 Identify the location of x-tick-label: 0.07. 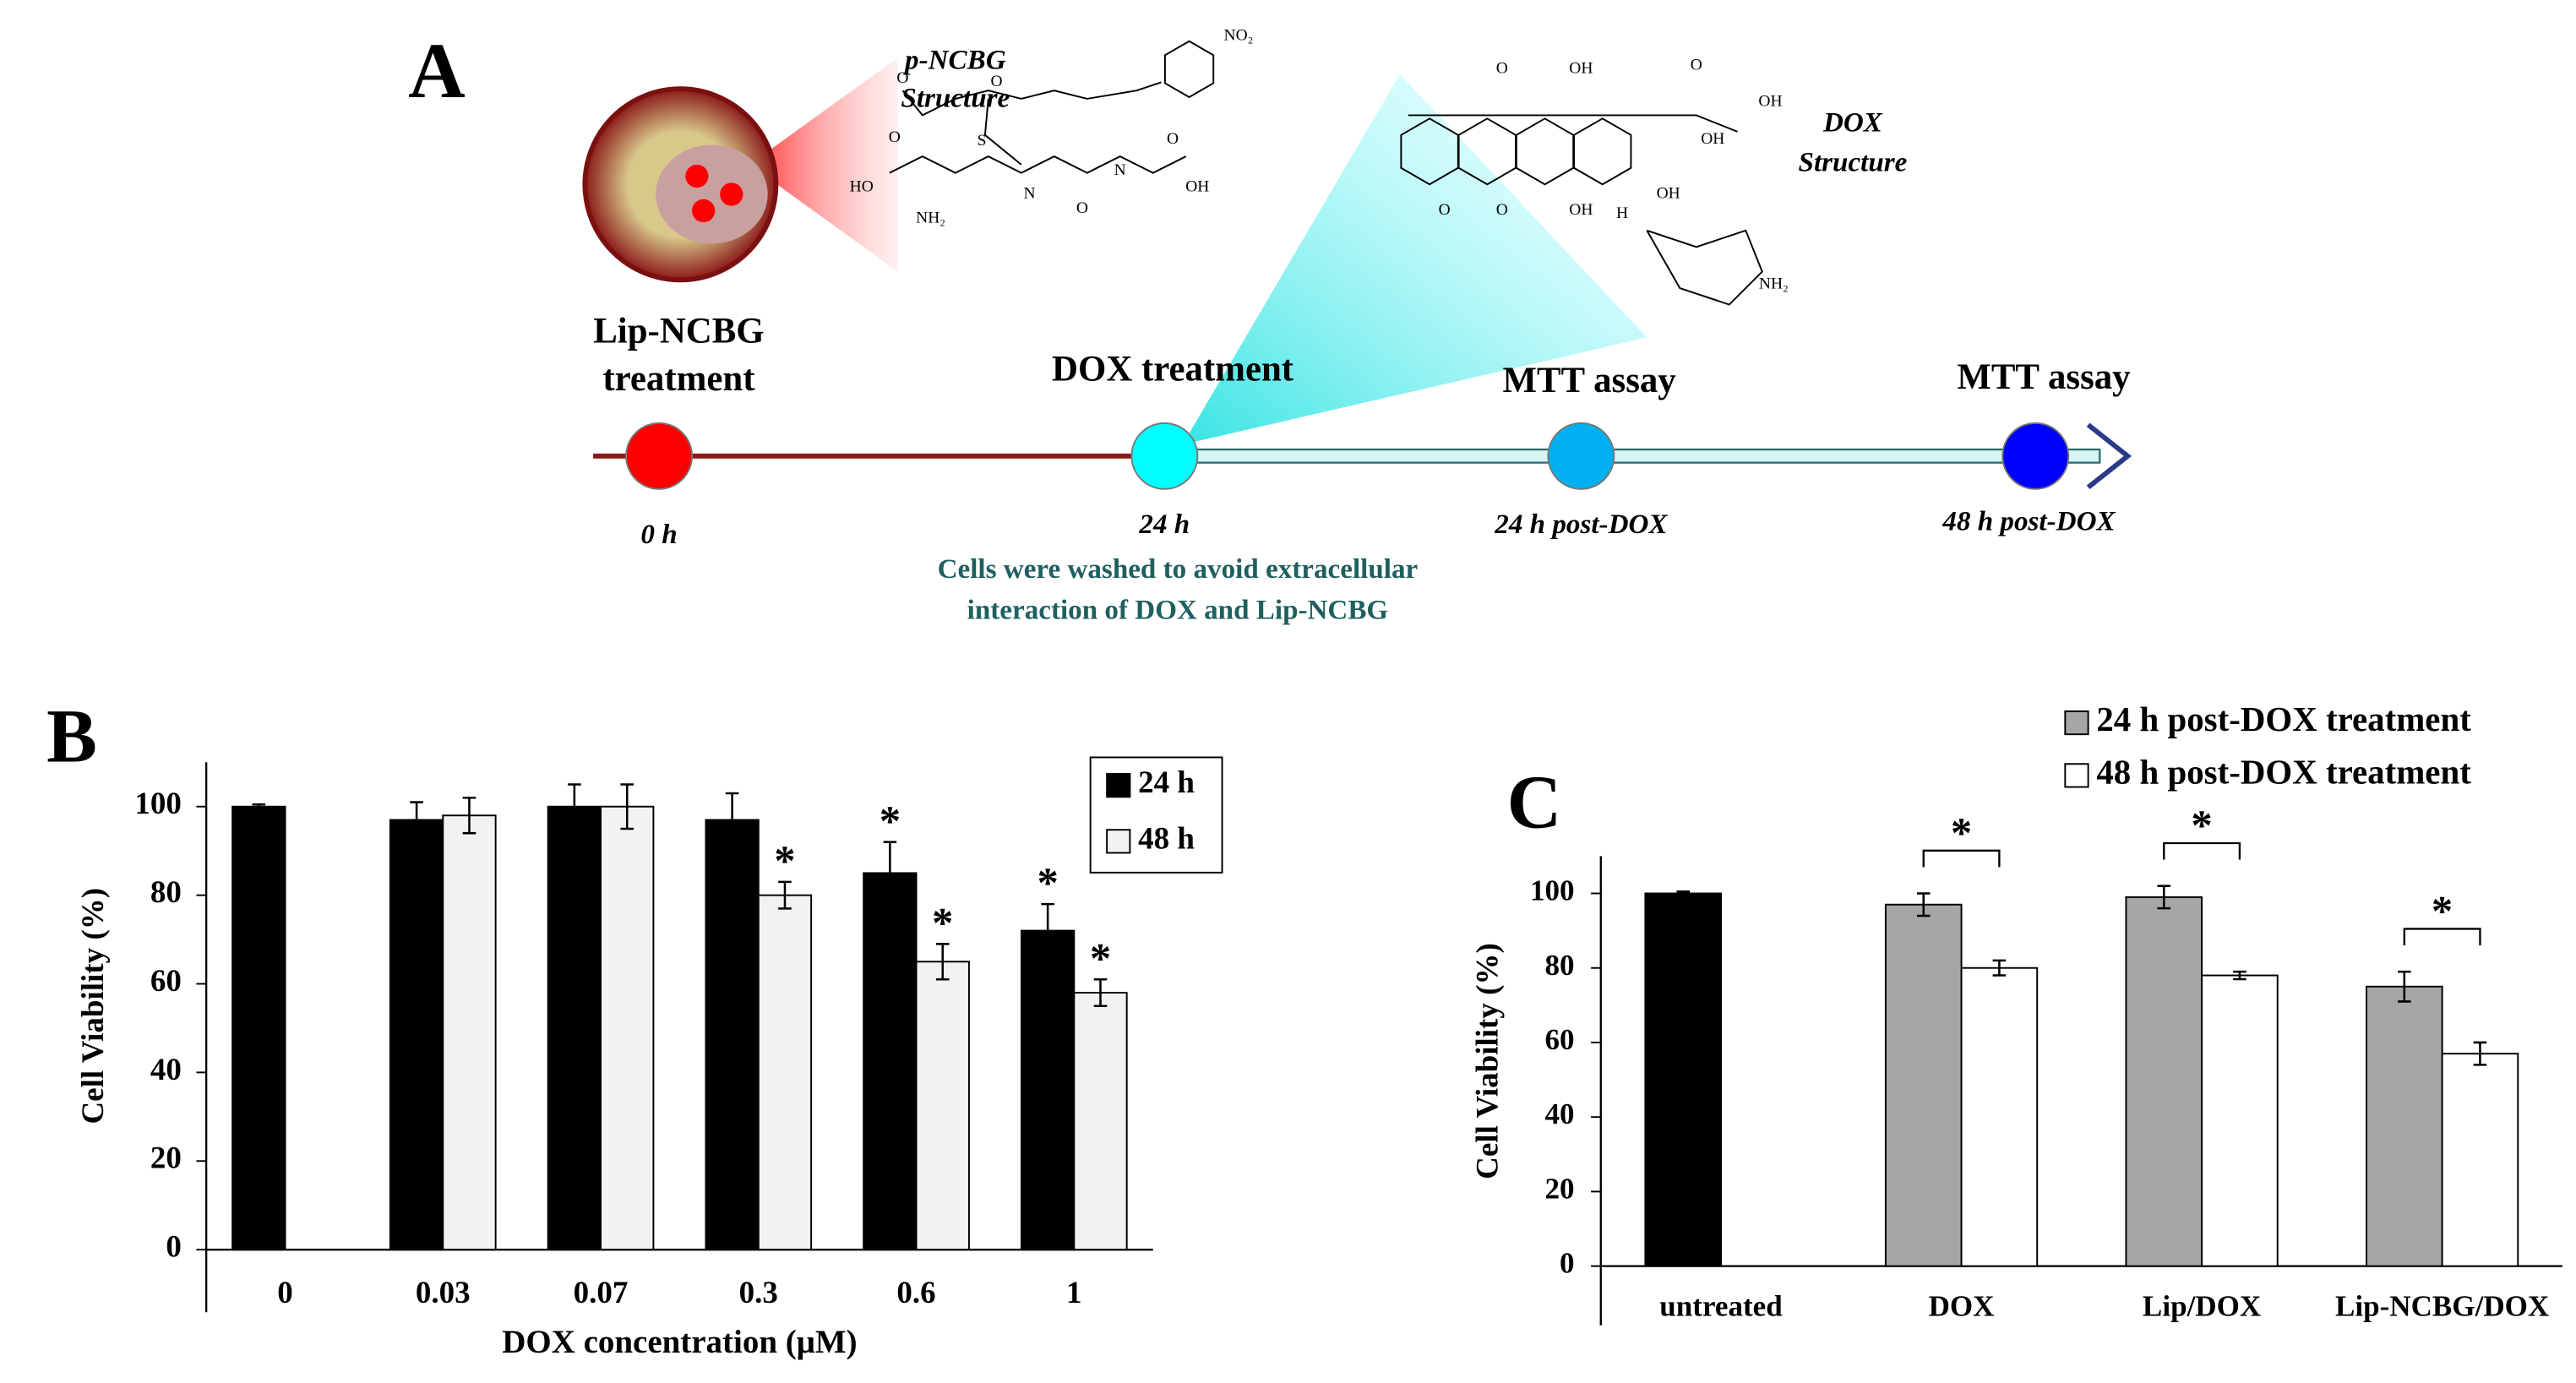
(601, 1293).